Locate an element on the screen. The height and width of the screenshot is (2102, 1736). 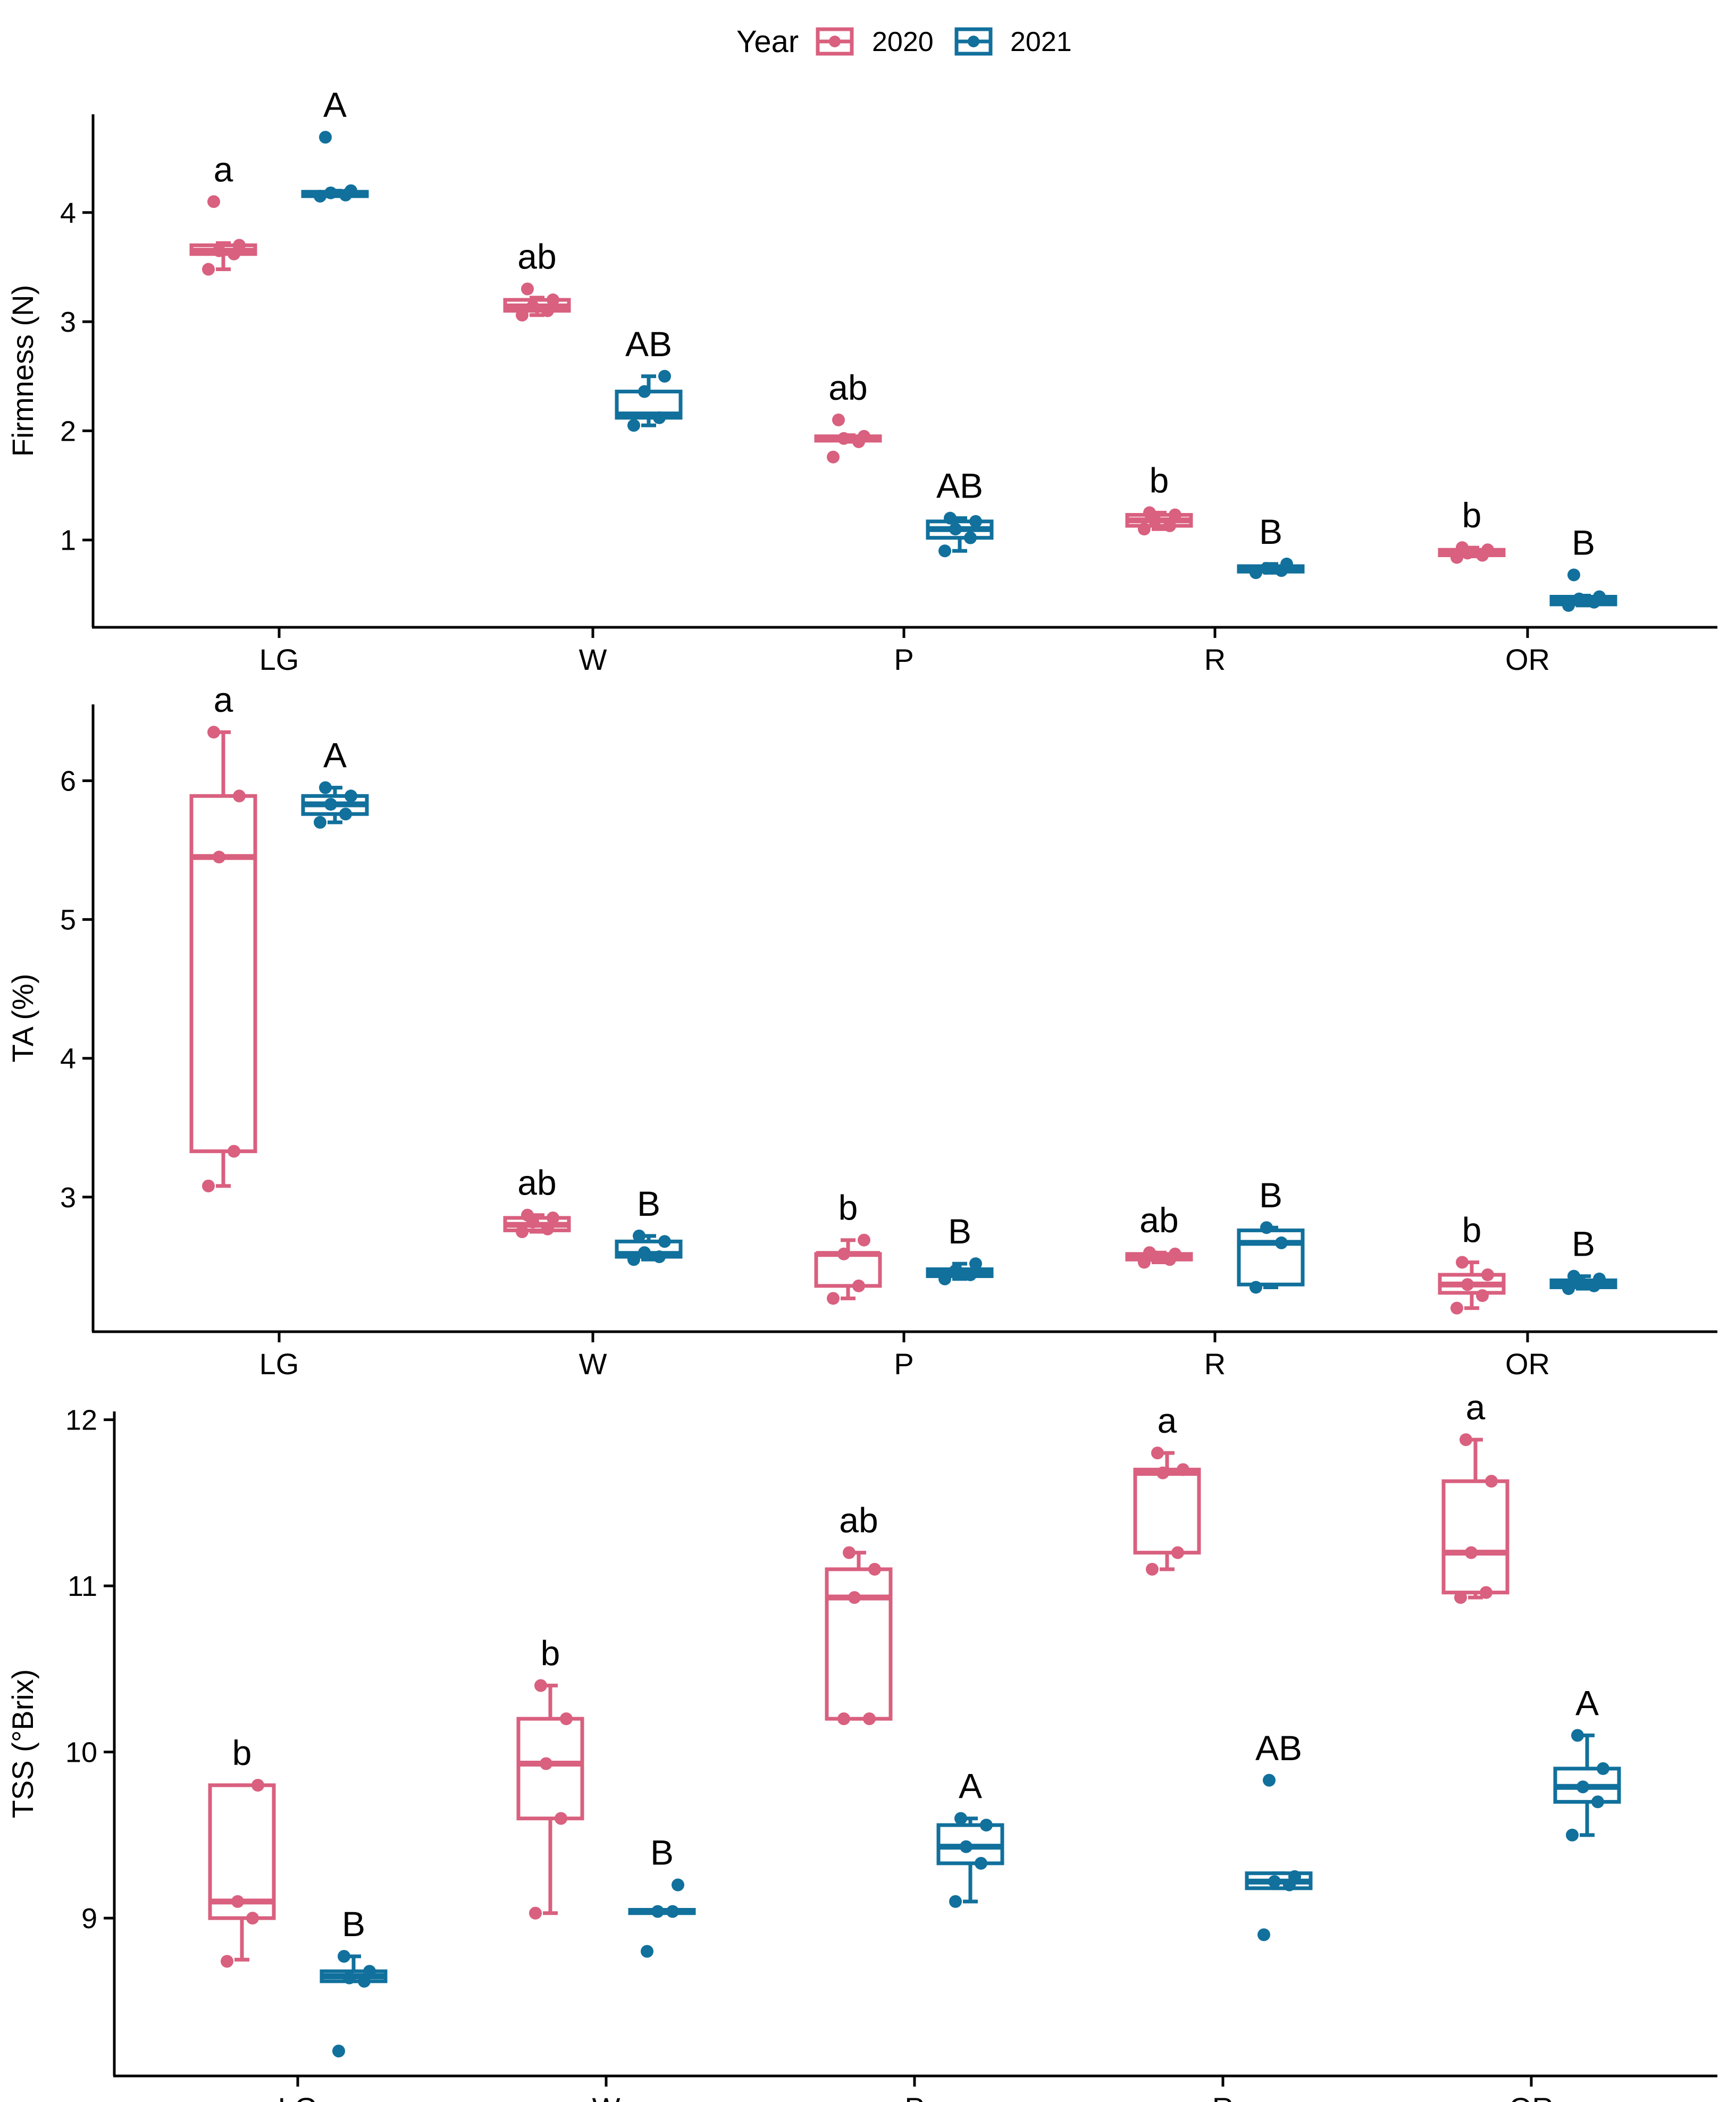
box-W-2021: B is located at coordinates (649, 1225).